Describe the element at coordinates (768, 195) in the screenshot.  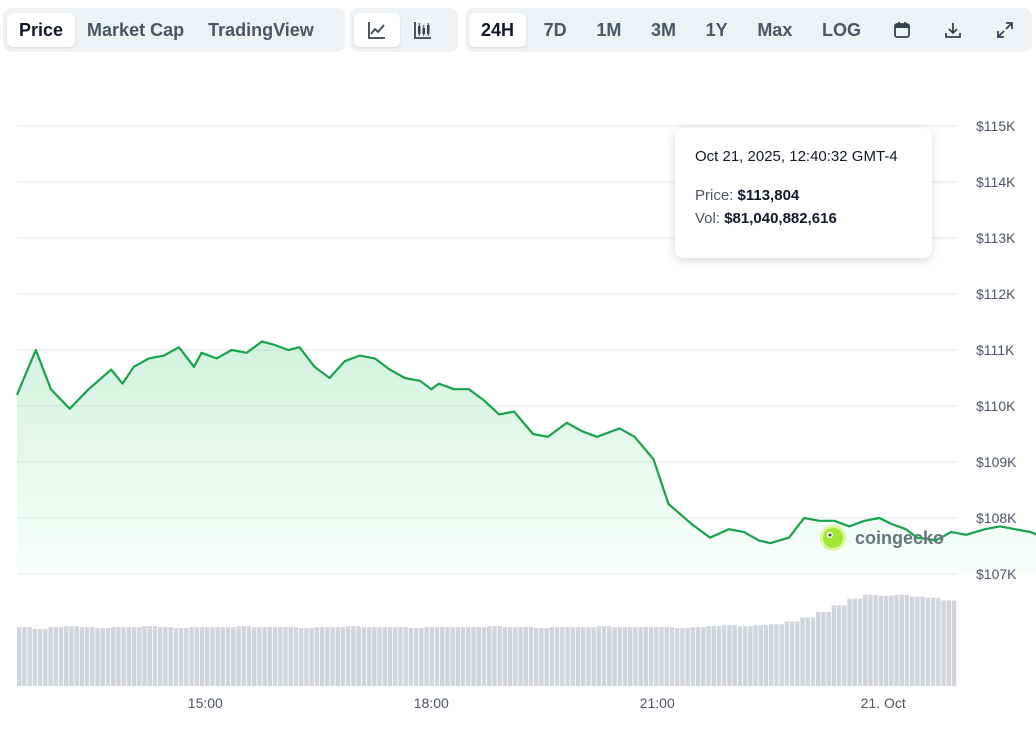
I see `tooltip-price-value: $113,804` at that location.